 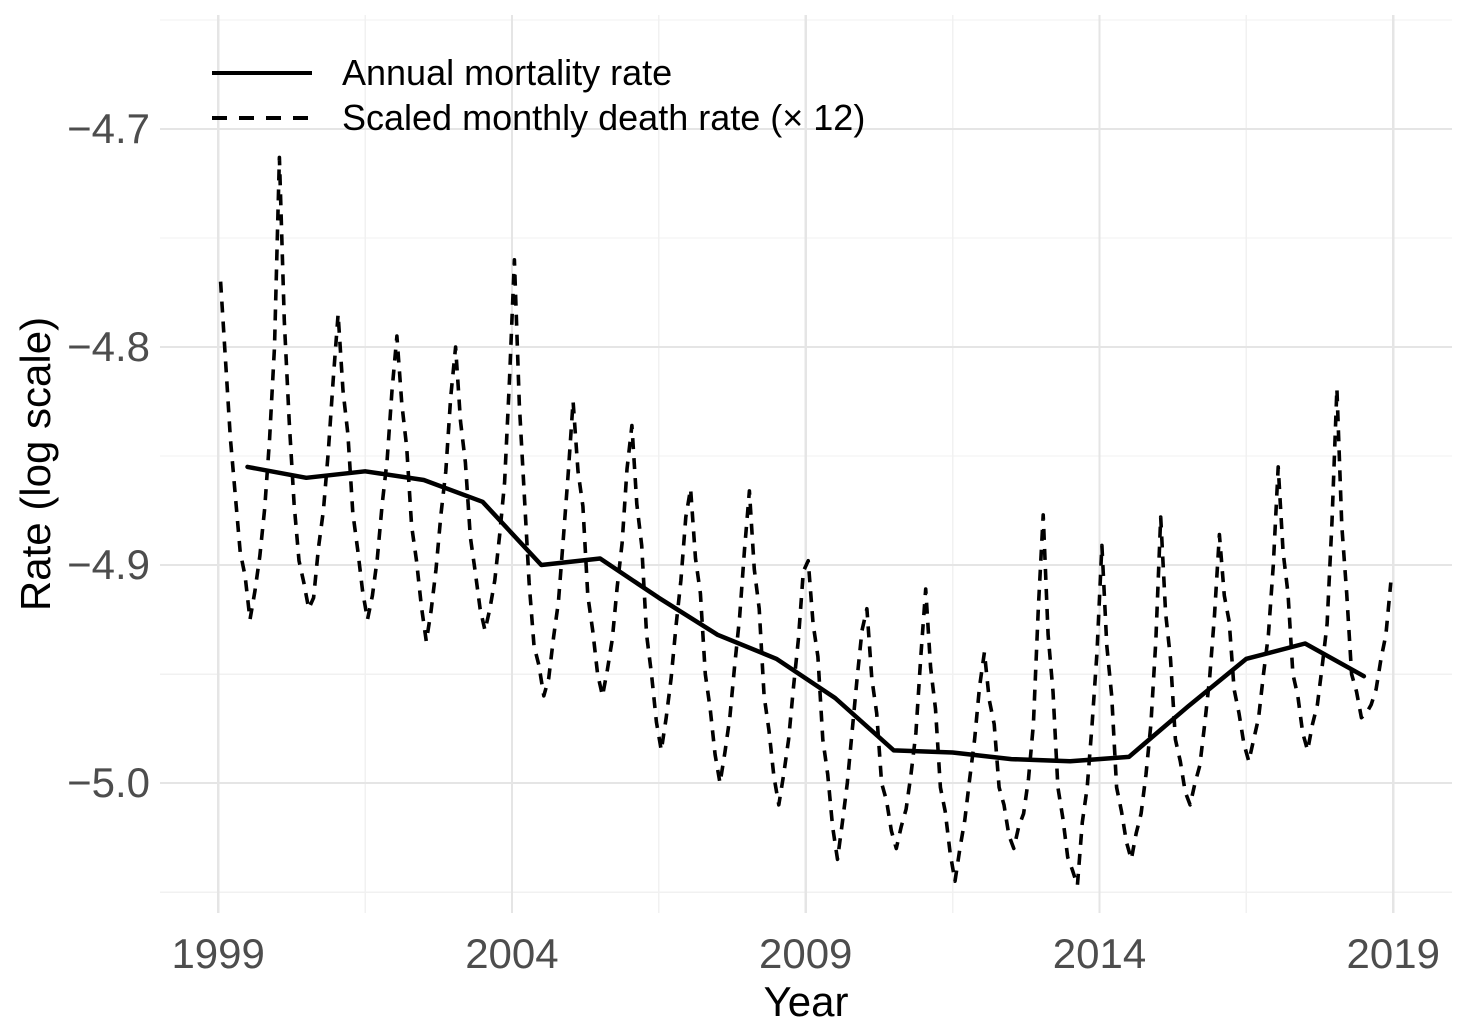 What do you see at coordinates (1099, 953) in the screenshot?
I see `x-tick-label: 2014` at bounding box center [1099, 953].